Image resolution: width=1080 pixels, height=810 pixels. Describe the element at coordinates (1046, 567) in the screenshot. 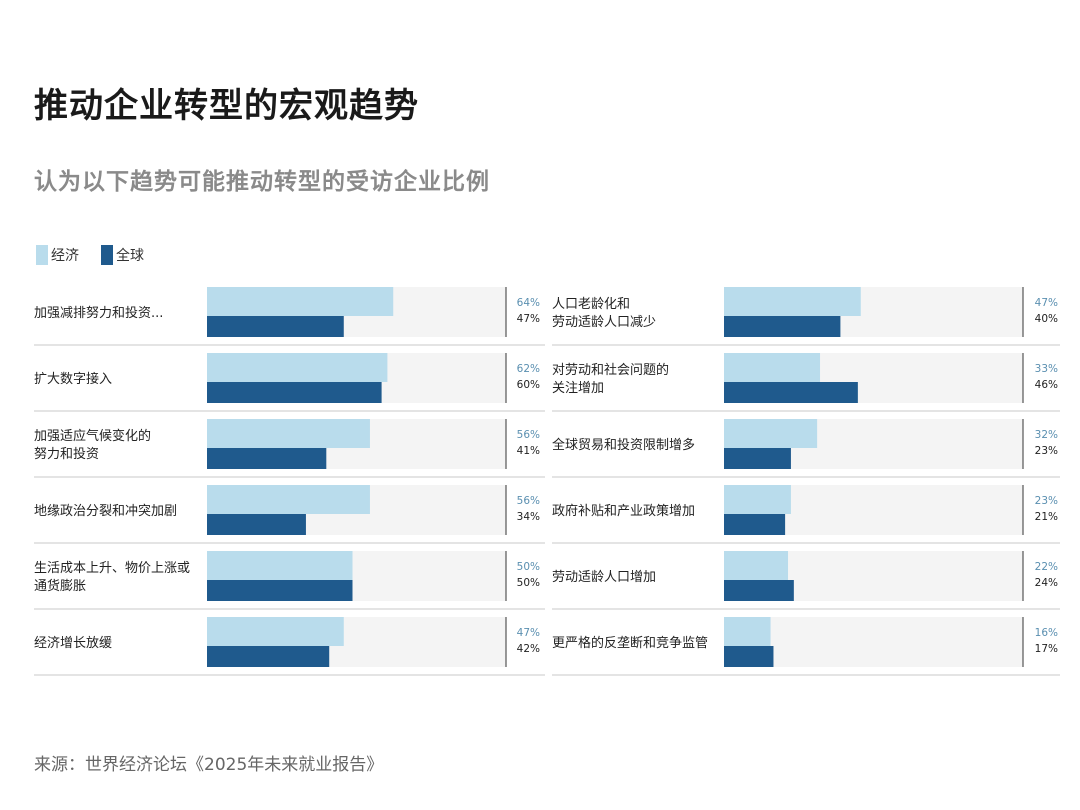

I see `value-label-economy: 22%` at that location.